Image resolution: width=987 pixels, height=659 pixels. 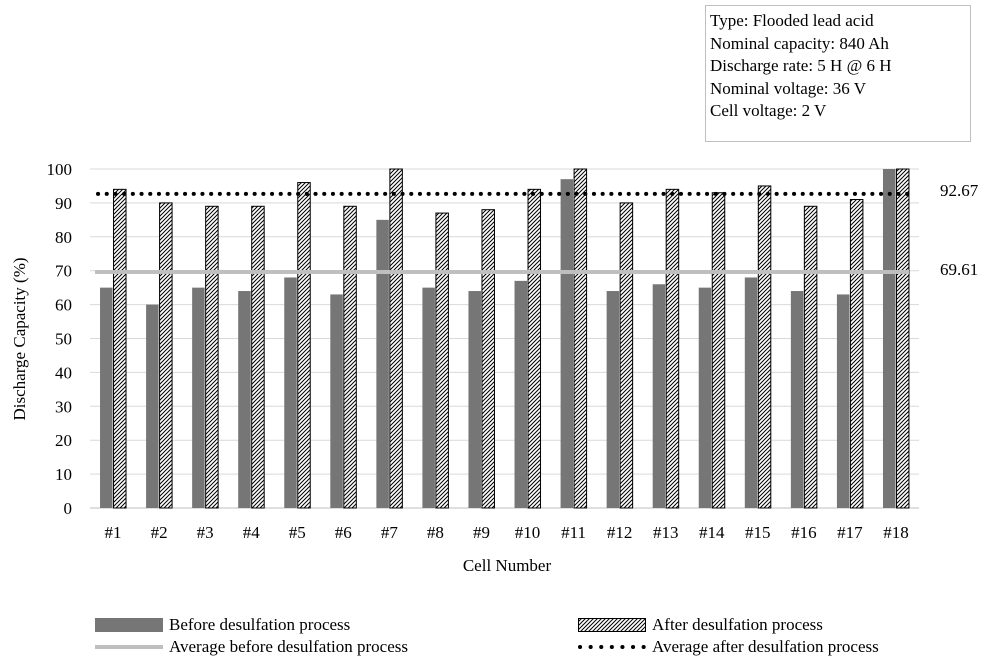 I want to click on x-tick-label: #8, so click(x=435, y=532).